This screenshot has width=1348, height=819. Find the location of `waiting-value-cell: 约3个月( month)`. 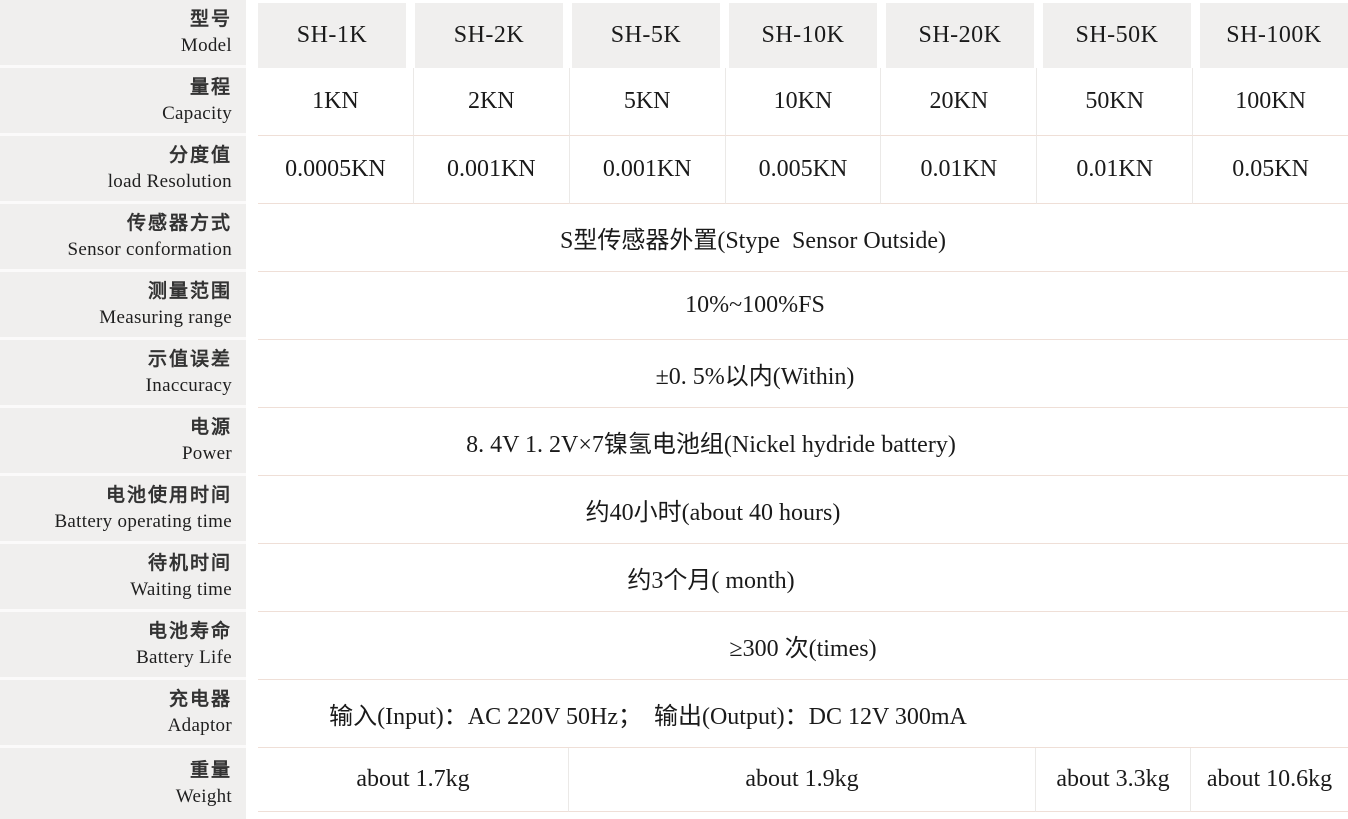

waiting-value-cell: 约3个月( month) is located at coordinates (803, 578).